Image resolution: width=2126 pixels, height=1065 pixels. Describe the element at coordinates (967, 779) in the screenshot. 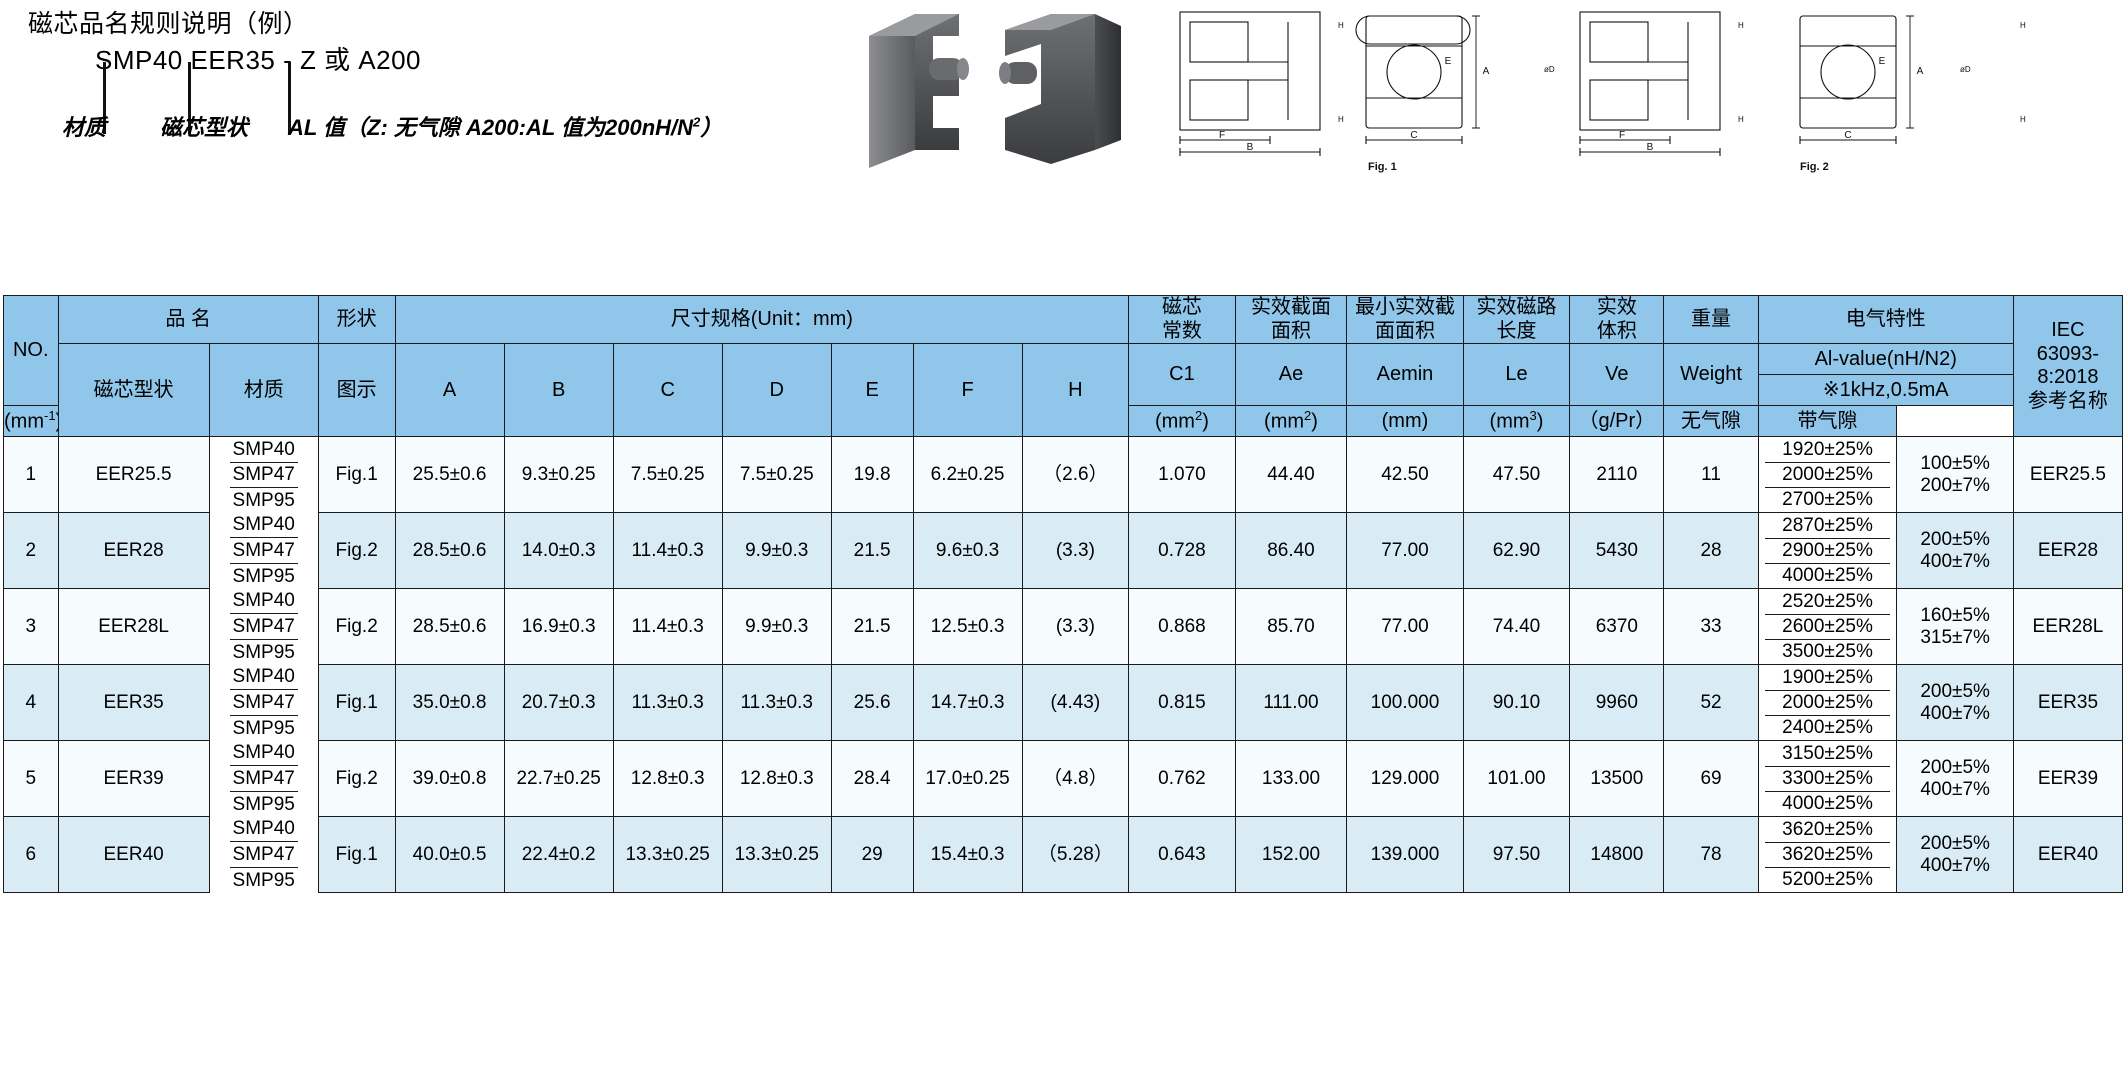

I see `cell-dim-f: 17.0±0.25` at that location.